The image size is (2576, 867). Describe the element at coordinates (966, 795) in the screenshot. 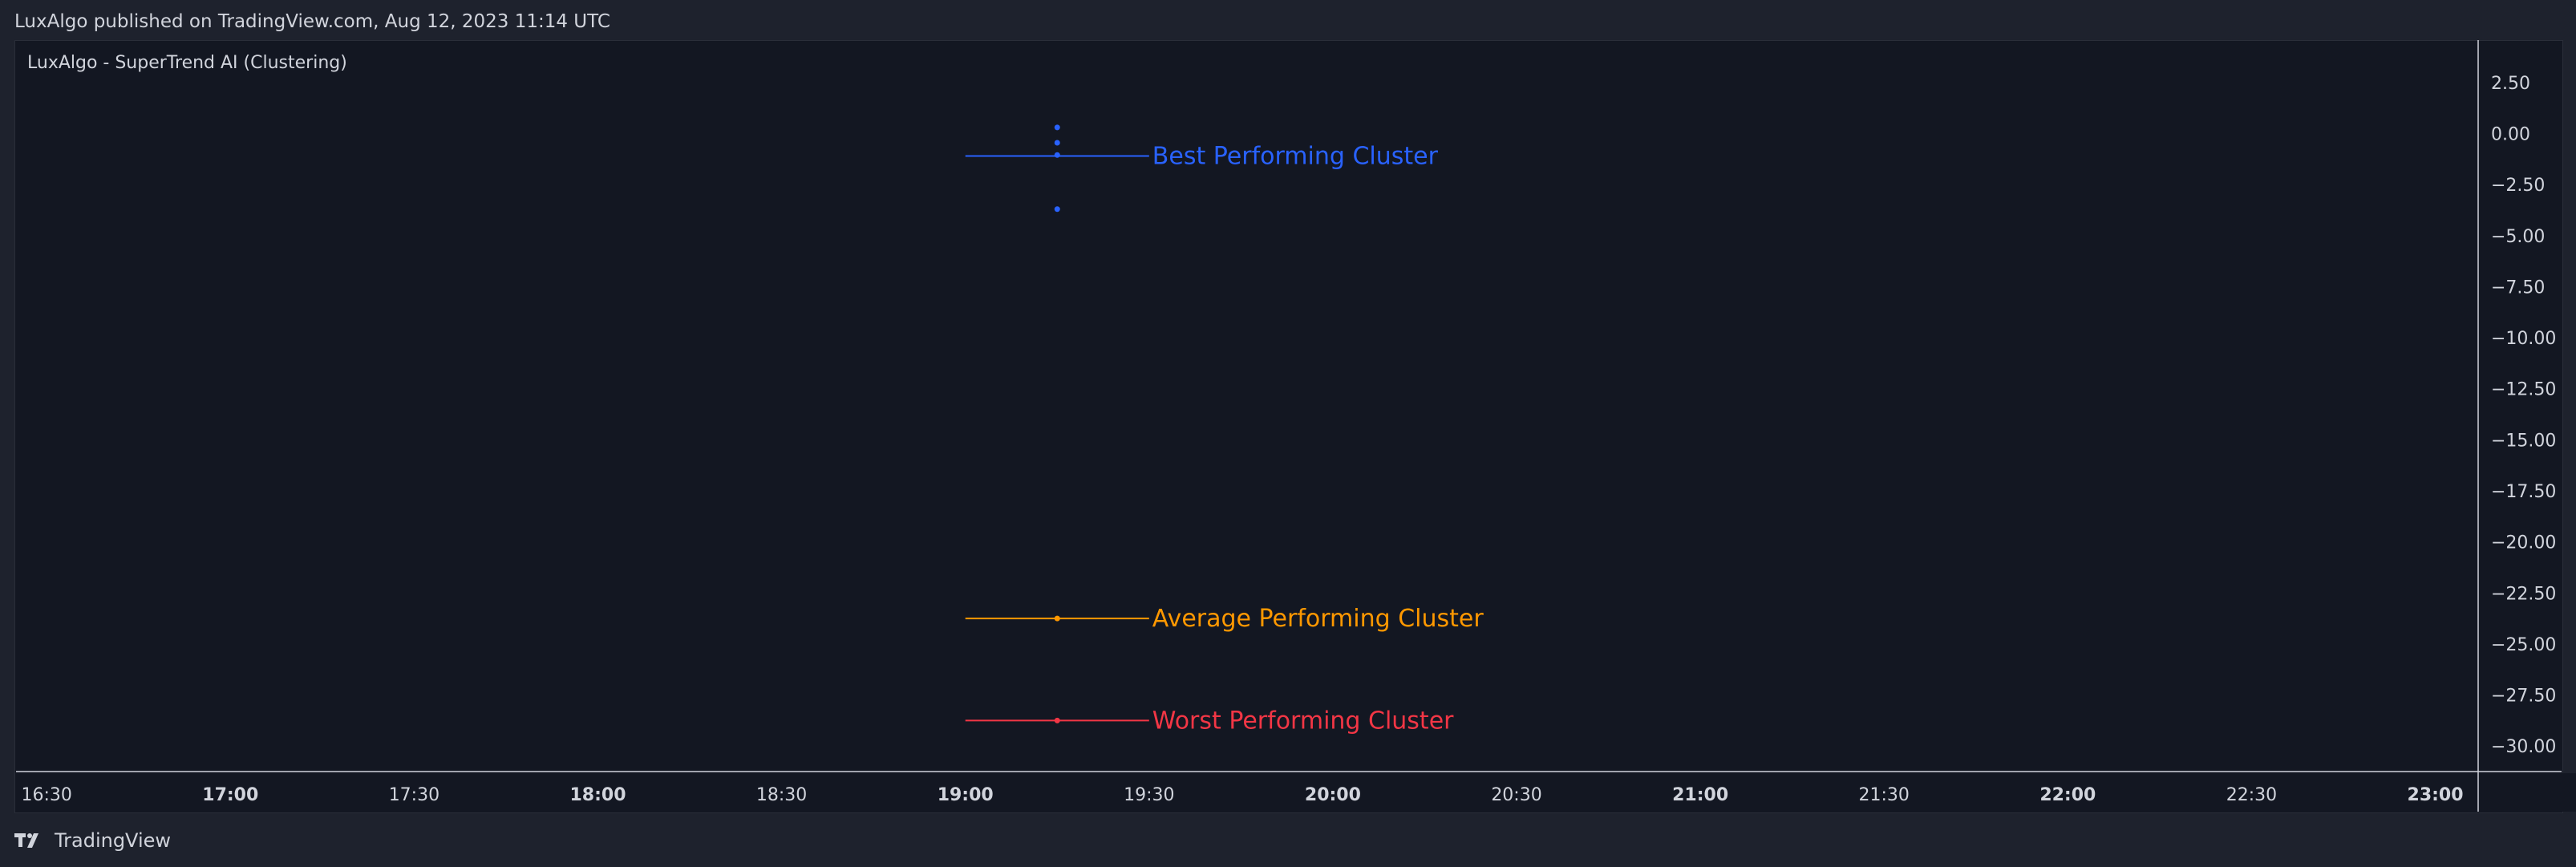

I see `x-tick-label: 19:00` at that location.